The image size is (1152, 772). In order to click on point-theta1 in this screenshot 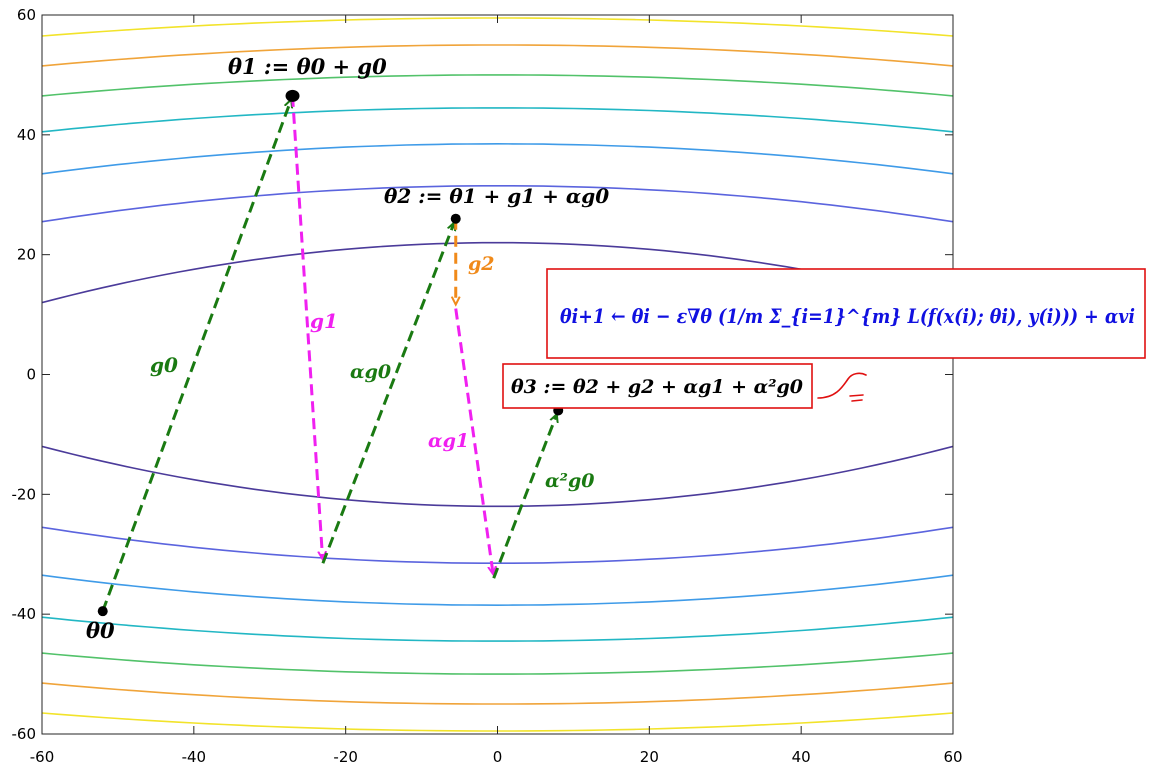, I will do `click(292, 95)`.